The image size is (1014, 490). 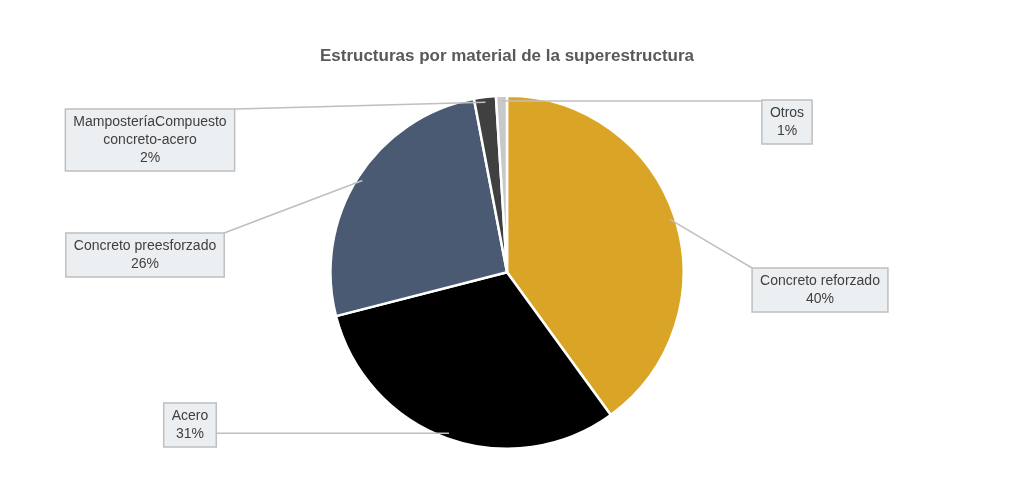 What do you see at coordinates (150, 156) in the screenshot?
I see `data-label: 2%` at bounding box center [150, 156].